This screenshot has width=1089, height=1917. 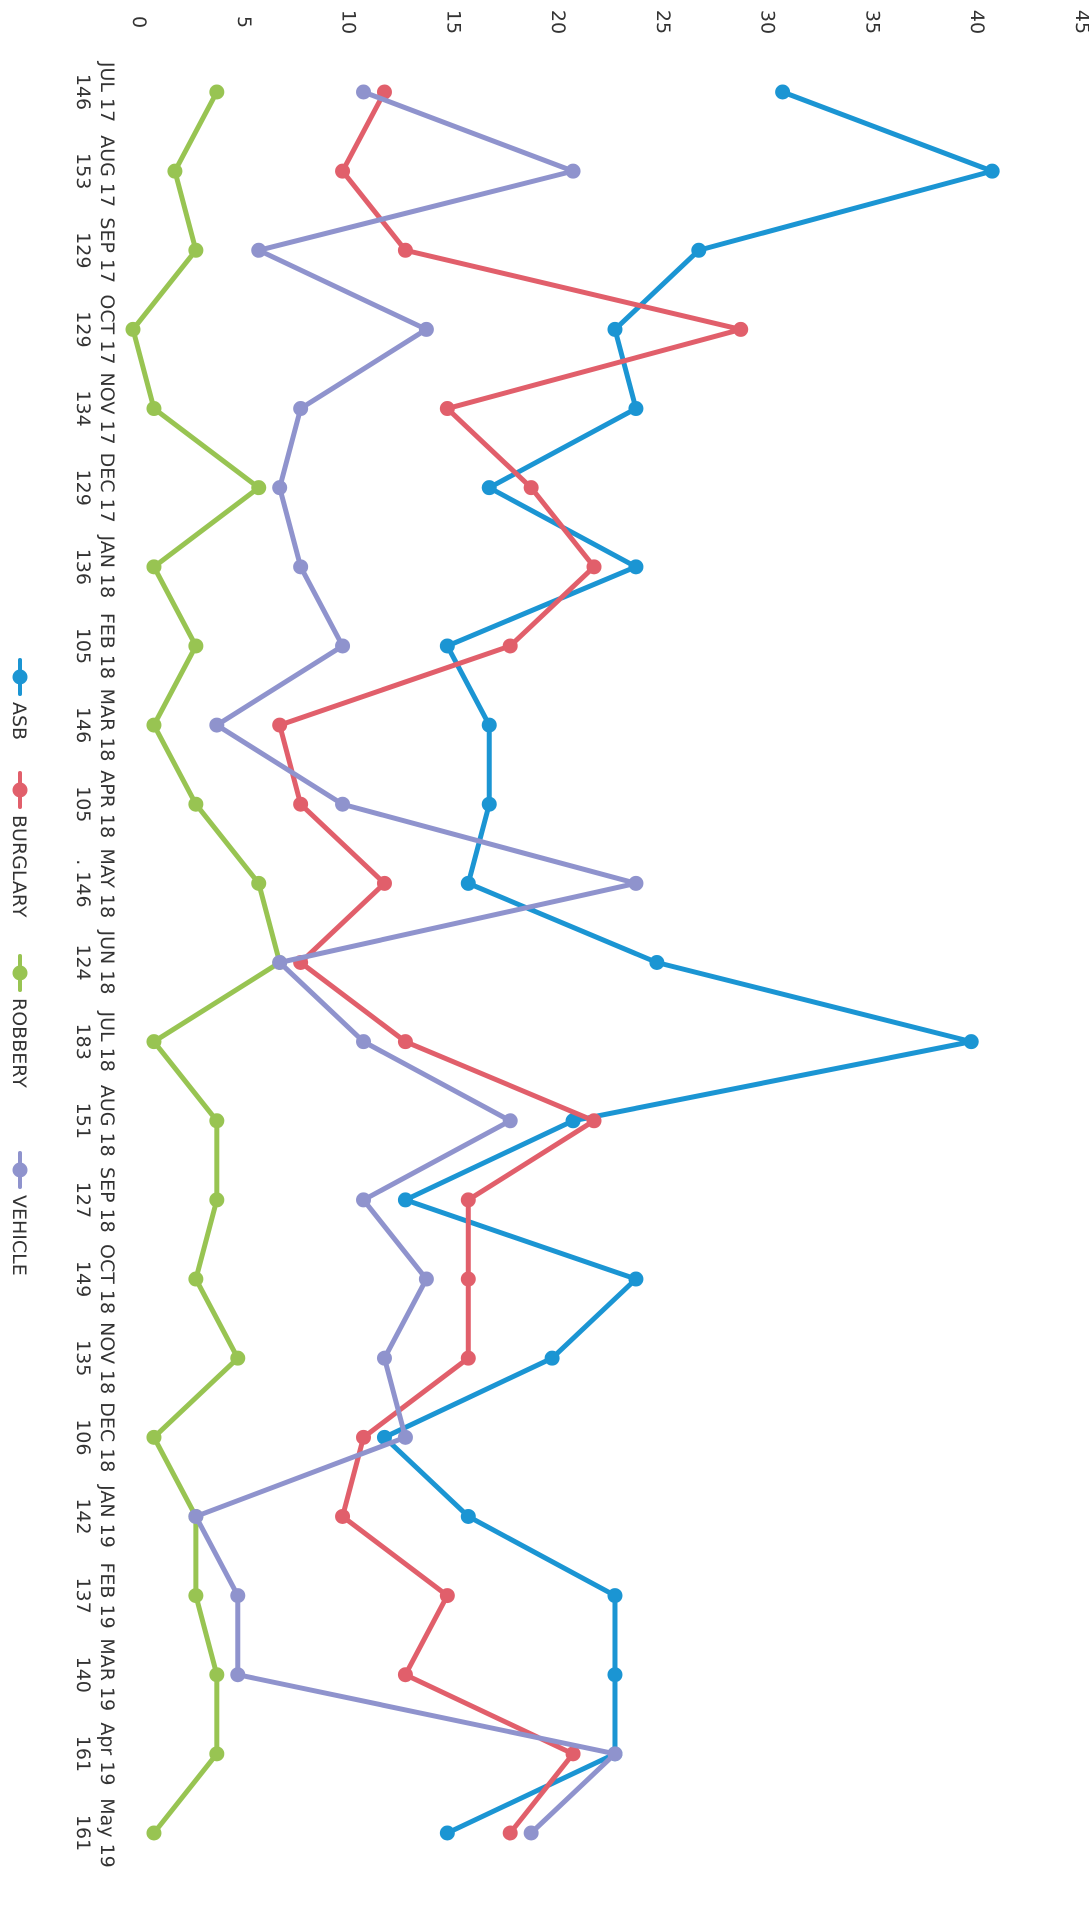 I want to click on x-total-label: 149, so click(x=83, y=1279).